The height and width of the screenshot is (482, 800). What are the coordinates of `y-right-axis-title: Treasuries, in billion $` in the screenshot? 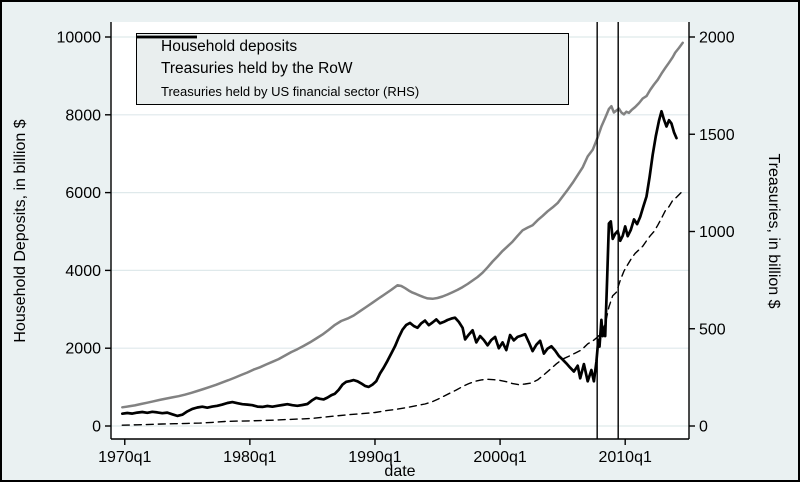 It's located at (773, 230).